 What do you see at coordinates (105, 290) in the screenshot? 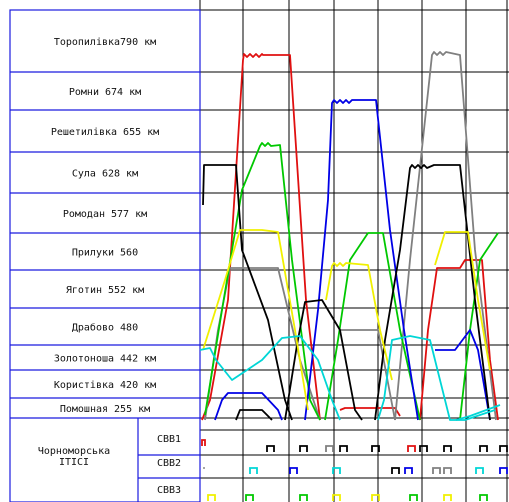
I see `station-label: Яготин 552 км` at bounding box center [105, 290].